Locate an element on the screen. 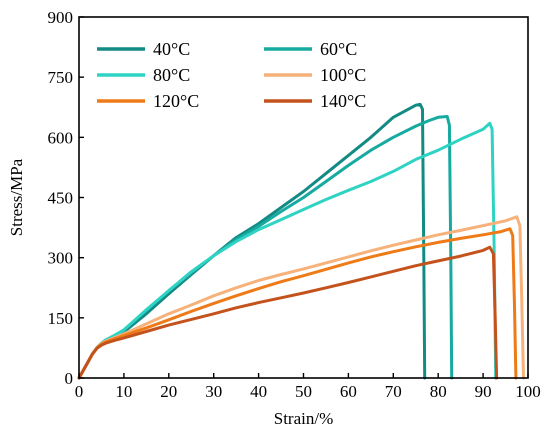 The width and height of the screenshot is (550, 434). x-tick-label: 50 is located at coordinates (303, 391).